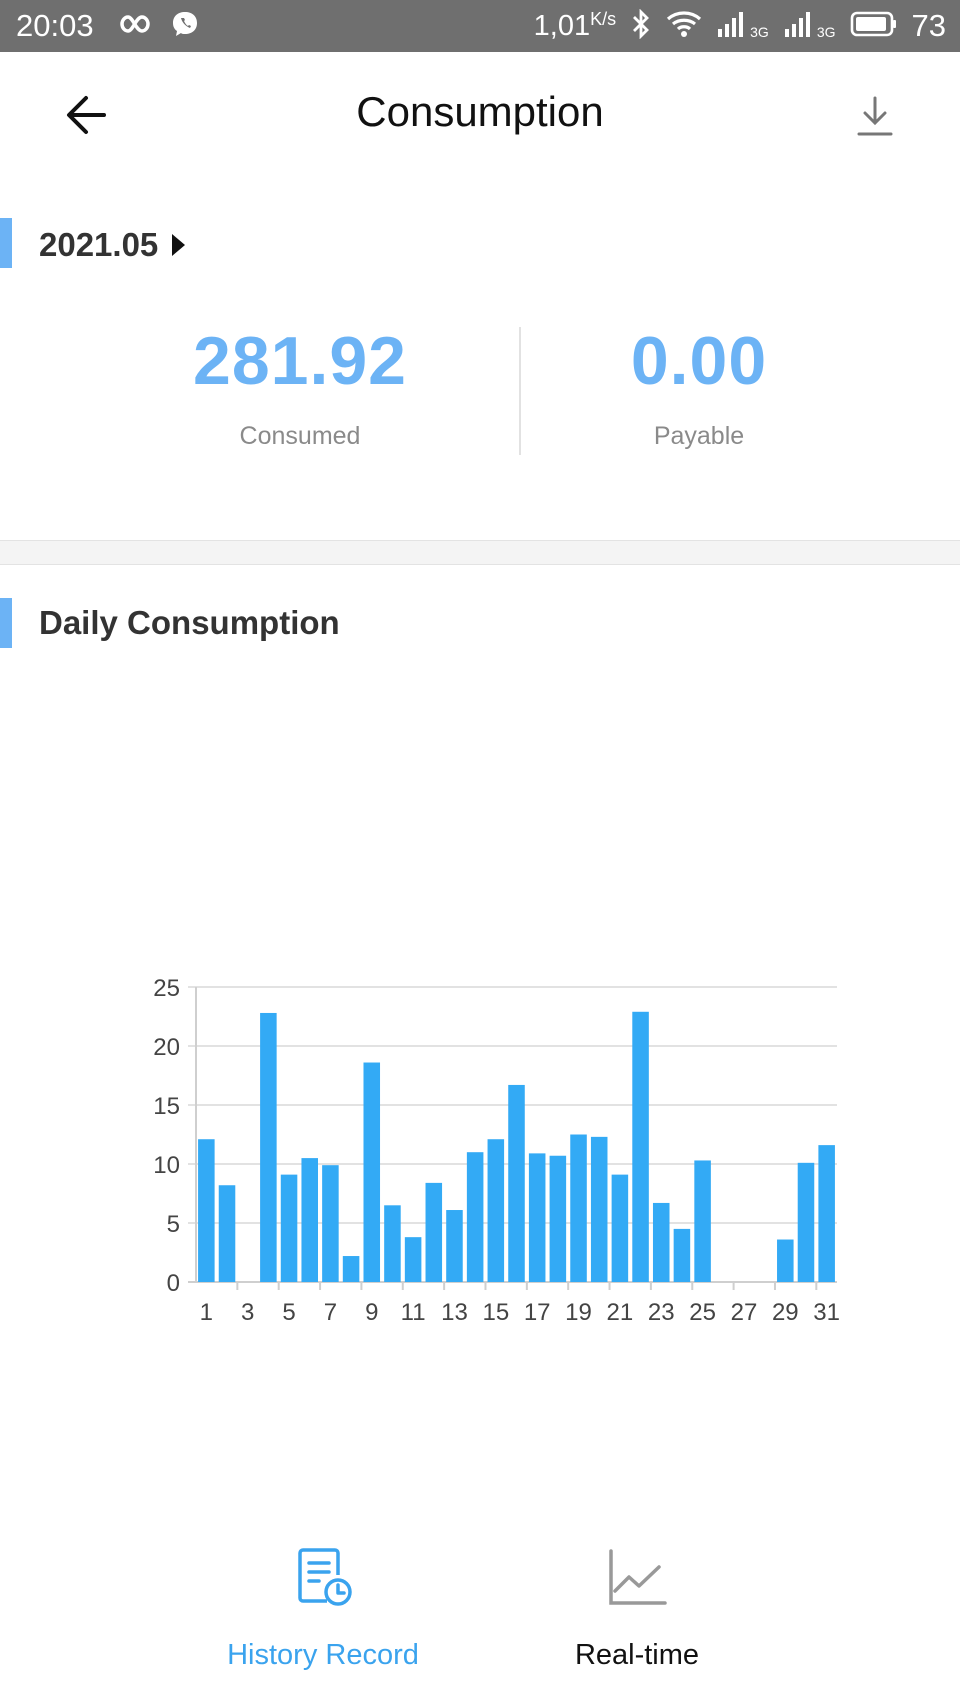 This screenshot has width=960, height=1707. Describe the element at coordinates (132, 26) in the screenshot. I see `infinity-icon` at that location.